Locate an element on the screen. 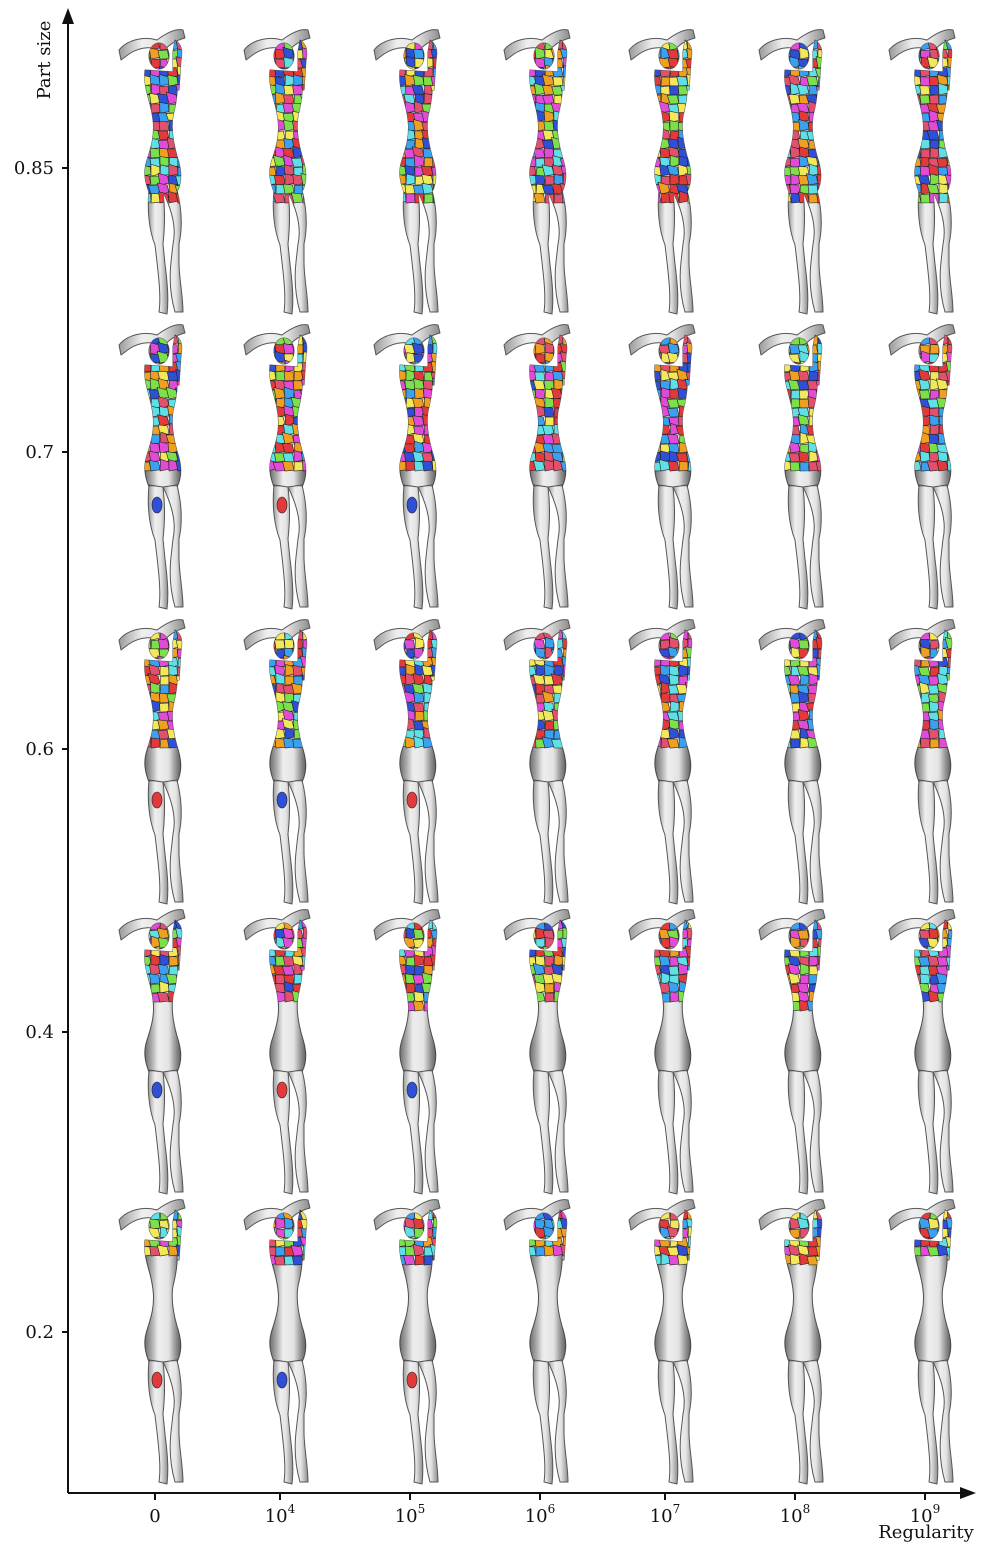 This screenshot has height=1552, width=986. segment-patches is located at coordinates (673, 403).